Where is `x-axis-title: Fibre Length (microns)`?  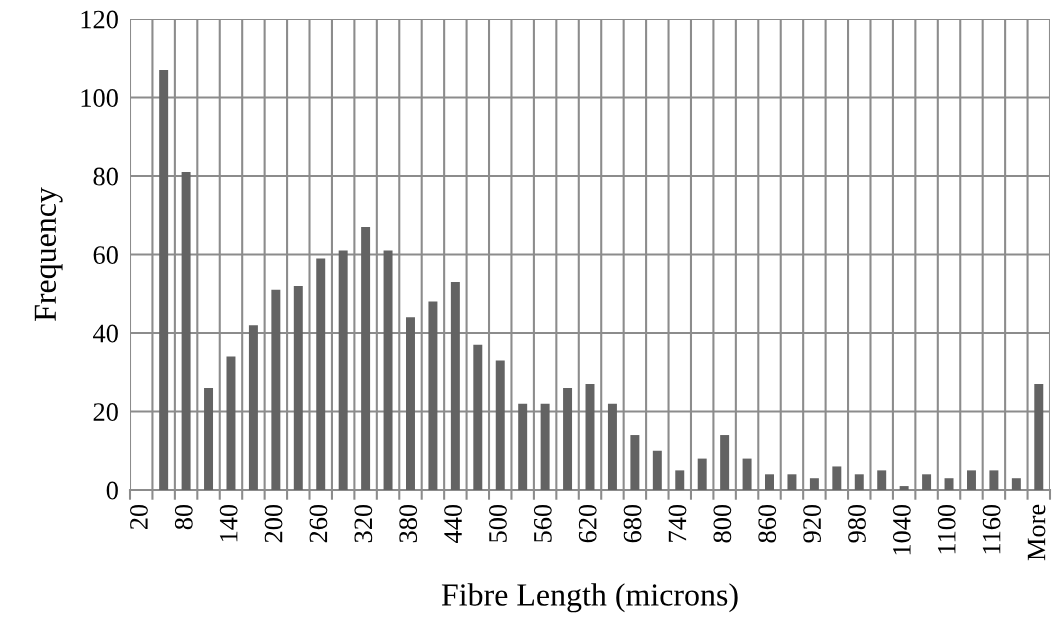 x-axis-title: Fibre Length (microns) is located at coordinates (589, 598).